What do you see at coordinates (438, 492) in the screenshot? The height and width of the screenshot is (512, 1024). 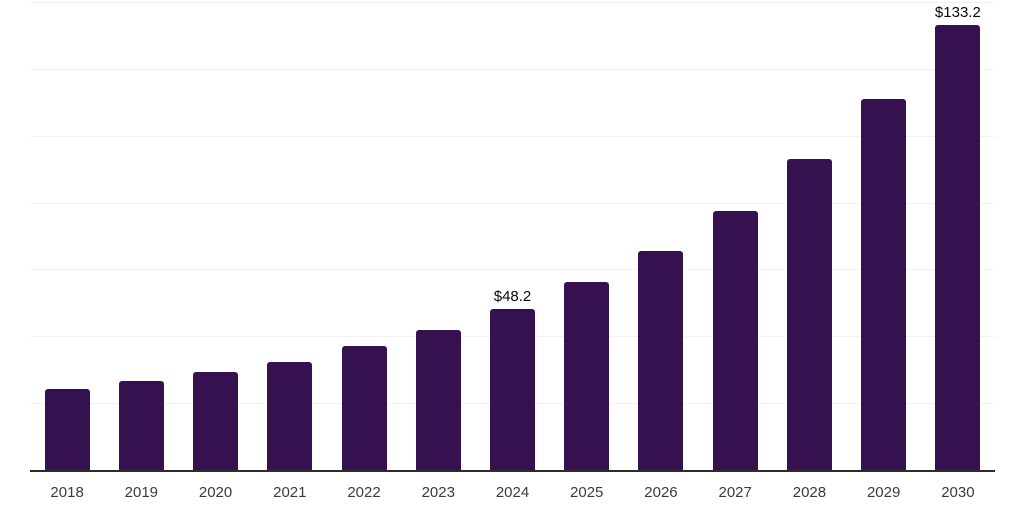 I see `x-tick-label-2023: 2023` at bounding box center [438, 492].